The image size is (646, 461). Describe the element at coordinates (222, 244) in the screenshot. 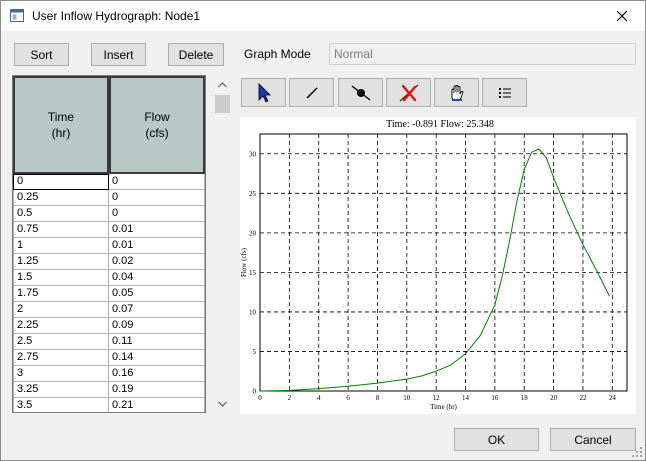

I see `grid-scrollbar` at that location.